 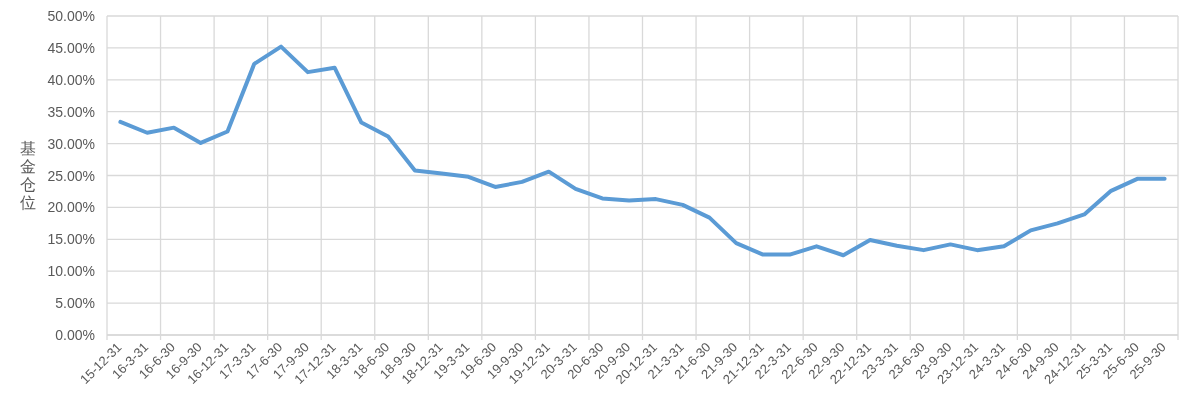 I want to click on y-tick-label: 30.00%, so click(x=71, y=143).